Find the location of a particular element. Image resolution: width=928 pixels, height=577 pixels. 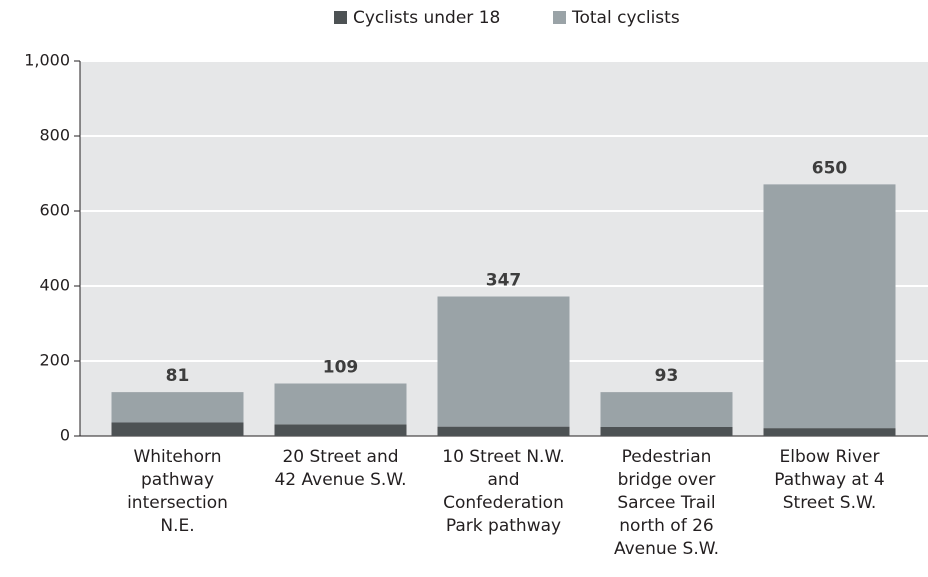

data-label: 347 is located at coordinates (504, 281).